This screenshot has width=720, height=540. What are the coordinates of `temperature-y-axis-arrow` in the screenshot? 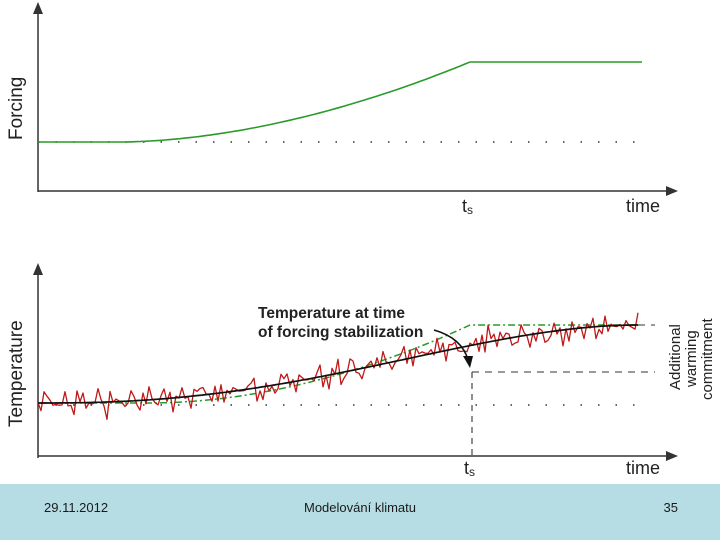 It's located at (38, 269).